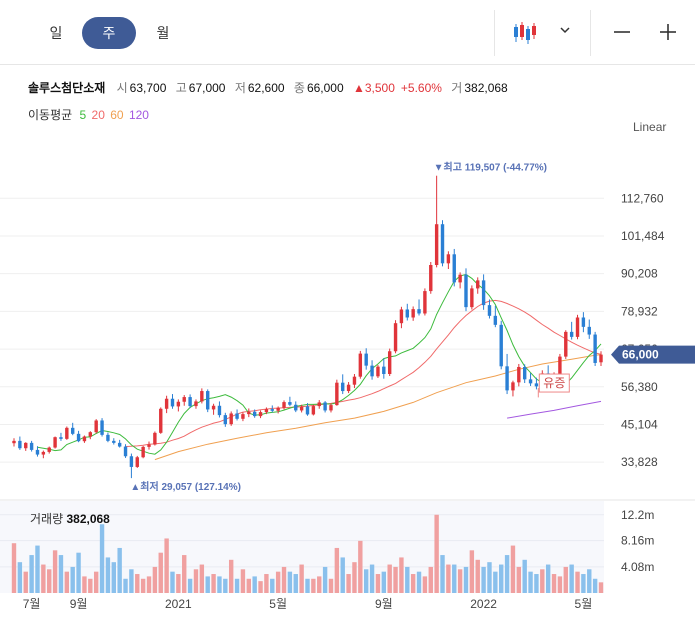 The image size is (695, 631). I want to click on zoom-in-button, so click(668, 32).